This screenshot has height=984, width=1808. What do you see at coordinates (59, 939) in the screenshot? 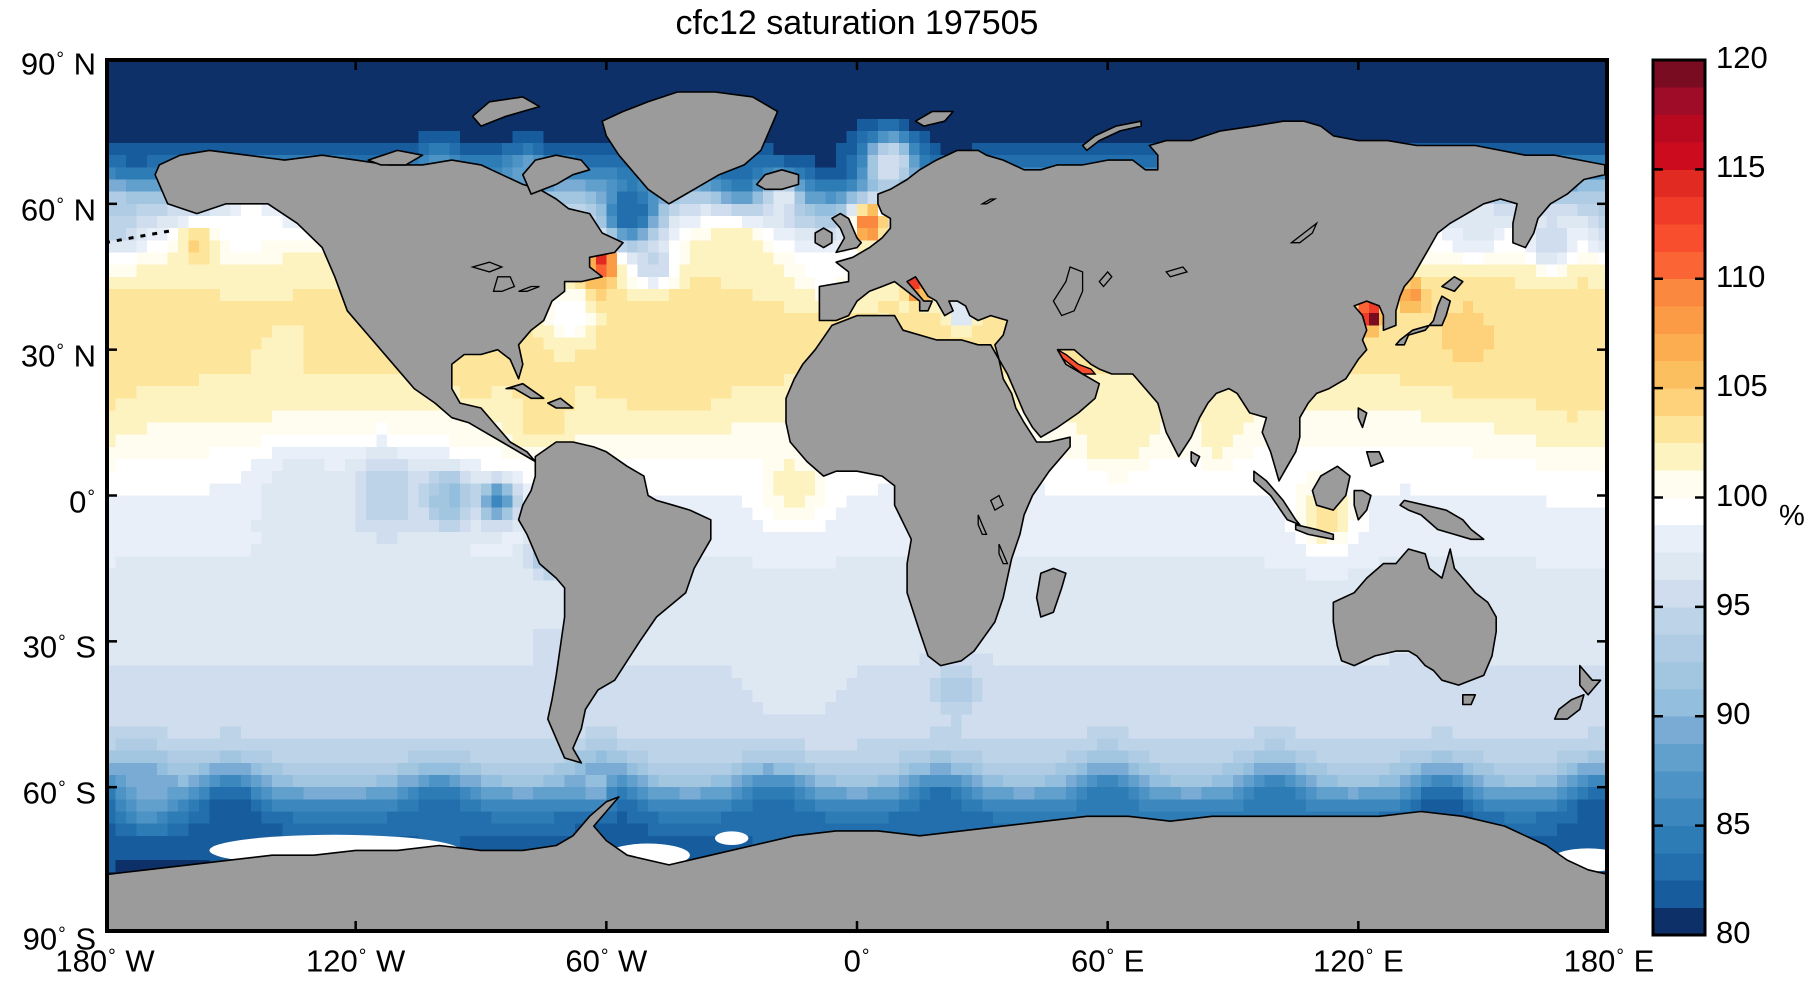
I see `y-tick-label: 90° S` at bounding box center [59, 939].